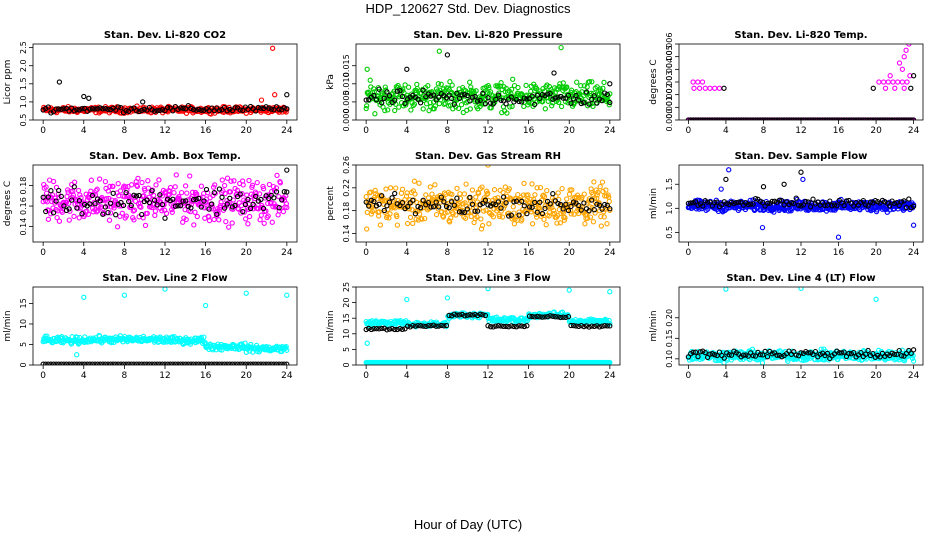  I want to click on x-tick-label: 4, so click(407, 253).